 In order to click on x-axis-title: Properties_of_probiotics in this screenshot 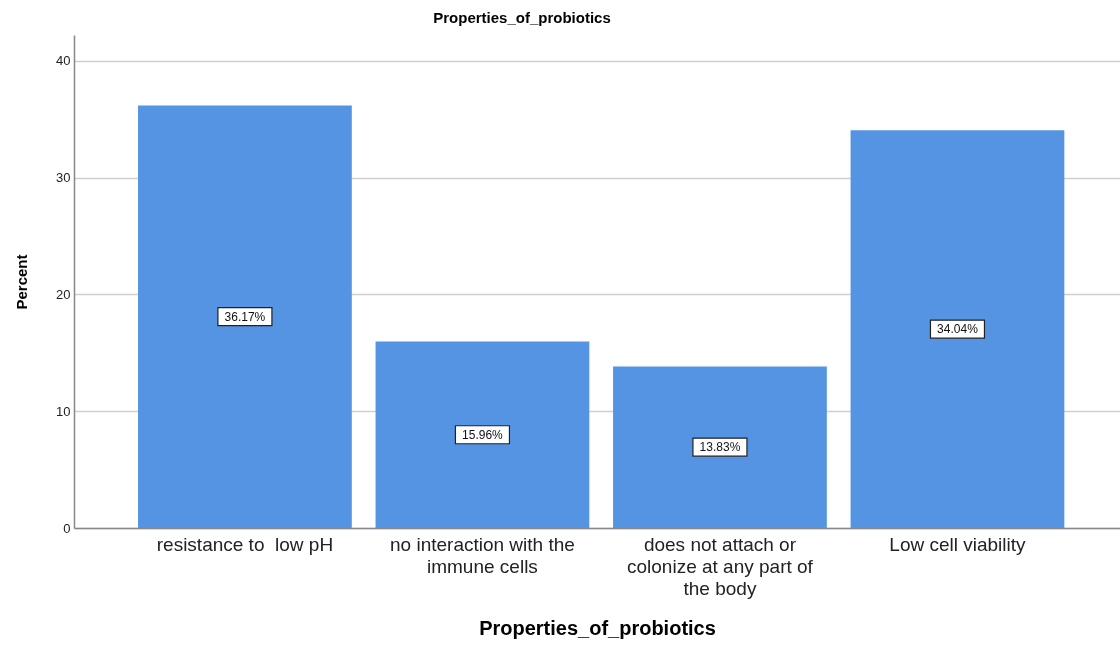, I will do `click(597, 627)`.